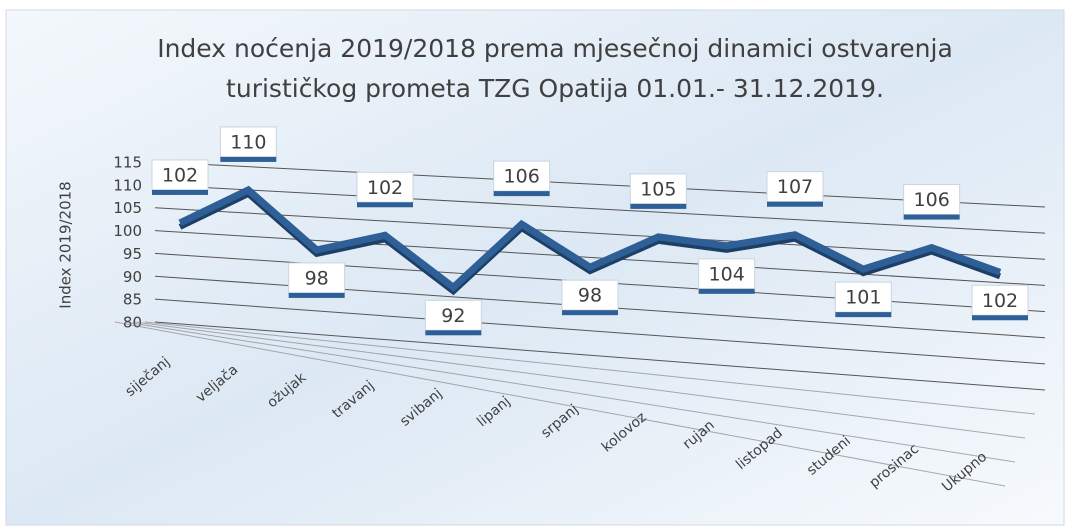 This screenshot has height=531, width=1070. I want to click on y-tick-label: 100, so click(127, 231).